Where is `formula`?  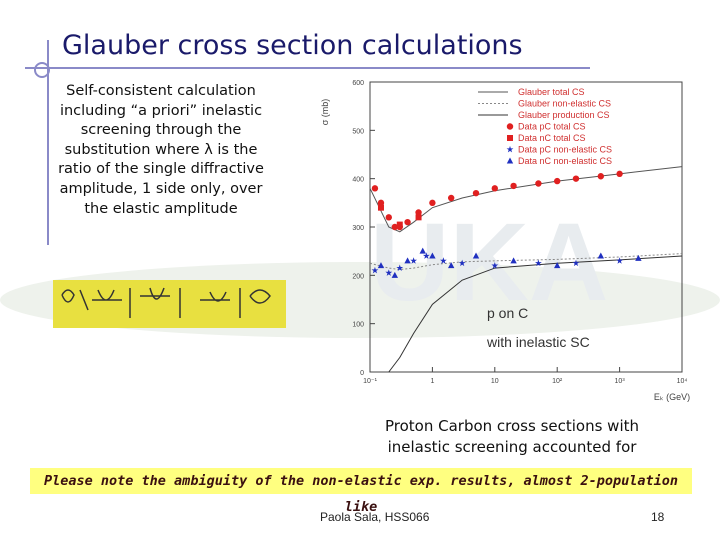
formula is located at coordinates (166, 302).